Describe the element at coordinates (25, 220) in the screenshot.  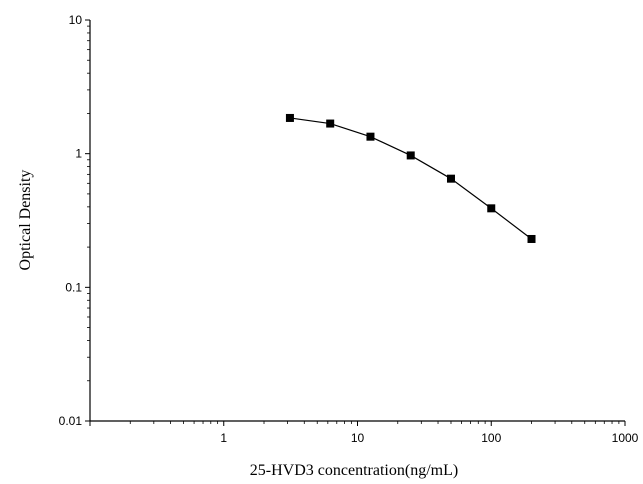
I see `y-axis-title: Optical Density` at that location.